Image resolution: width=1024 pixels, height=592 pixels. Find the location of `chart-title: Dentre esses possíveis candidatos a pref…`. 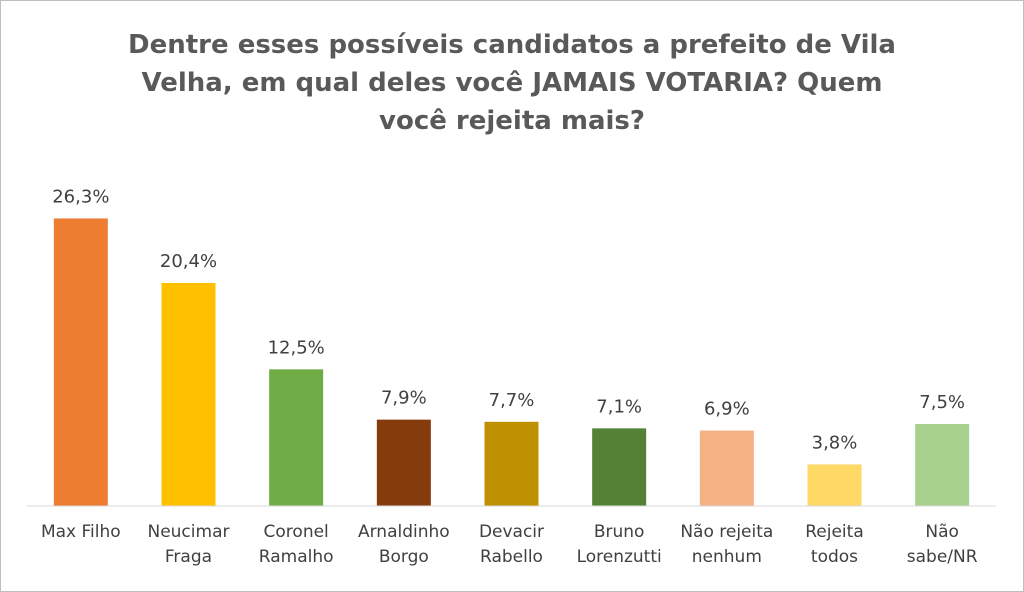

chart-title: Dentre esses possíveis candidatos a pref… is located at coordinates (512, 83).